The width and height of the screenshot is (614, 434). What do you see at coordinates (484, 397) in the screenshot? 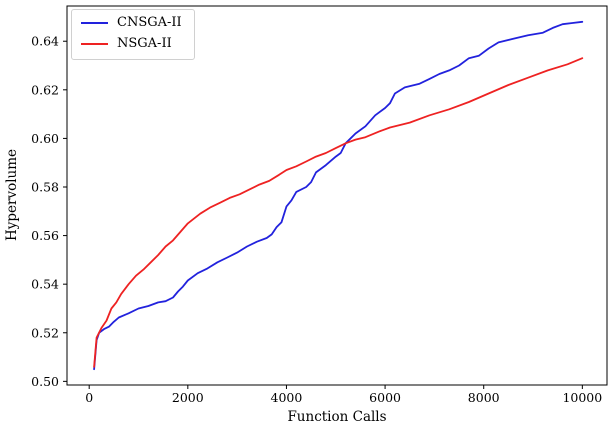
I see `x-tick-label: 8000` at bounding box center [484, 397].